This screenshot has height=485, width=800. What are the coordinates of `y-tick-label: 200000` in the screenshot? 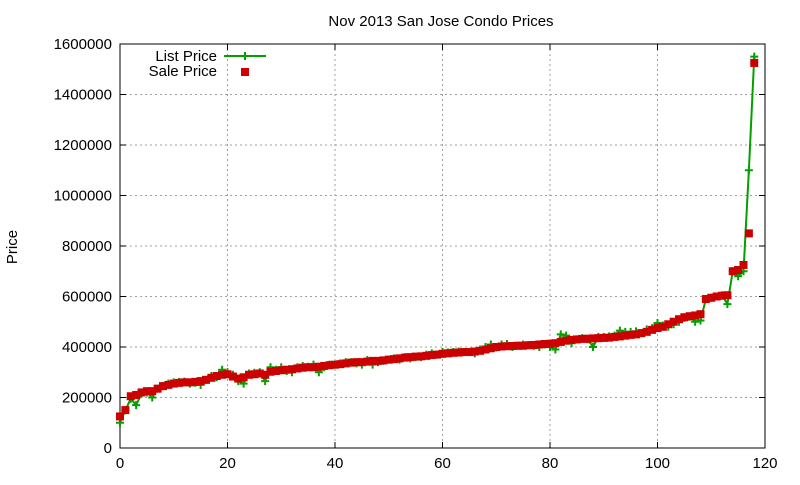 It's located at (87, 398).